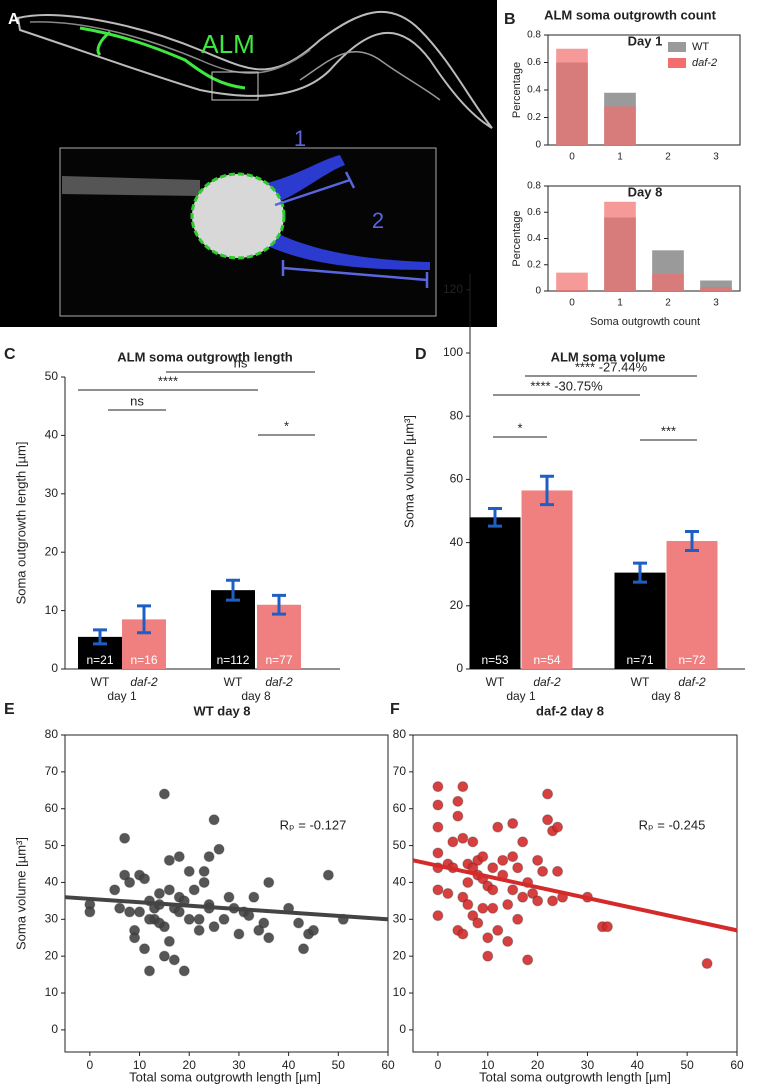 The image size is (760, 1088). What do you see at coordinates (488, 1065) in the screenshot?
I see `x-tick-label: 10` at bounding box center [488, 1065].